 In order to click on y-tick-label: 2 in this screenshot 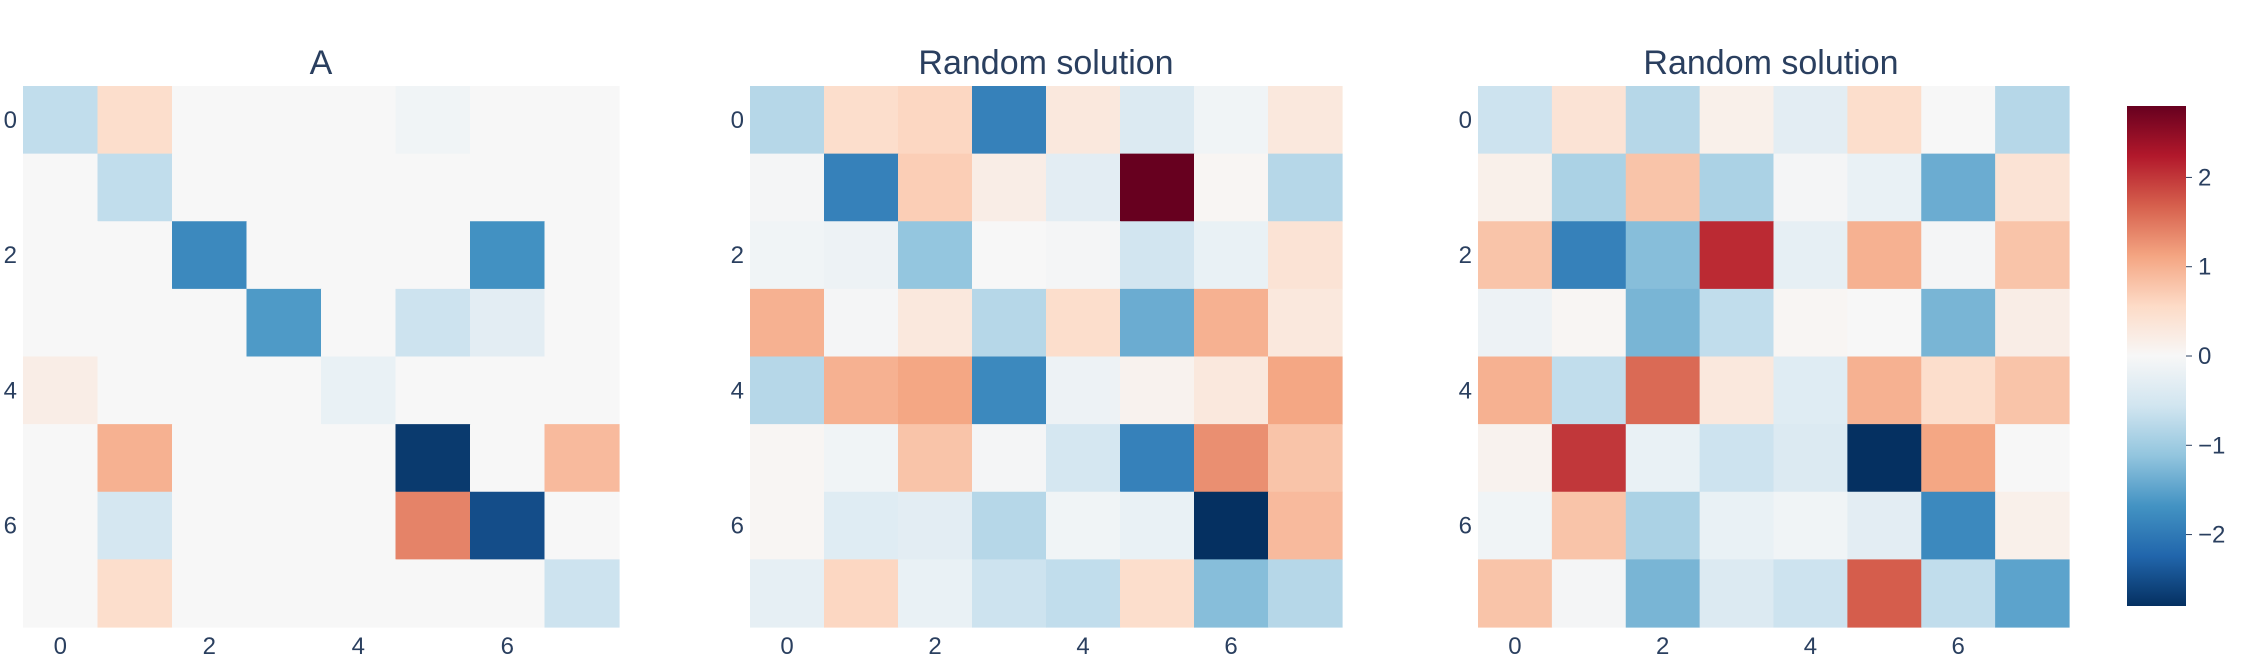, I will do `click(10, 255)`.